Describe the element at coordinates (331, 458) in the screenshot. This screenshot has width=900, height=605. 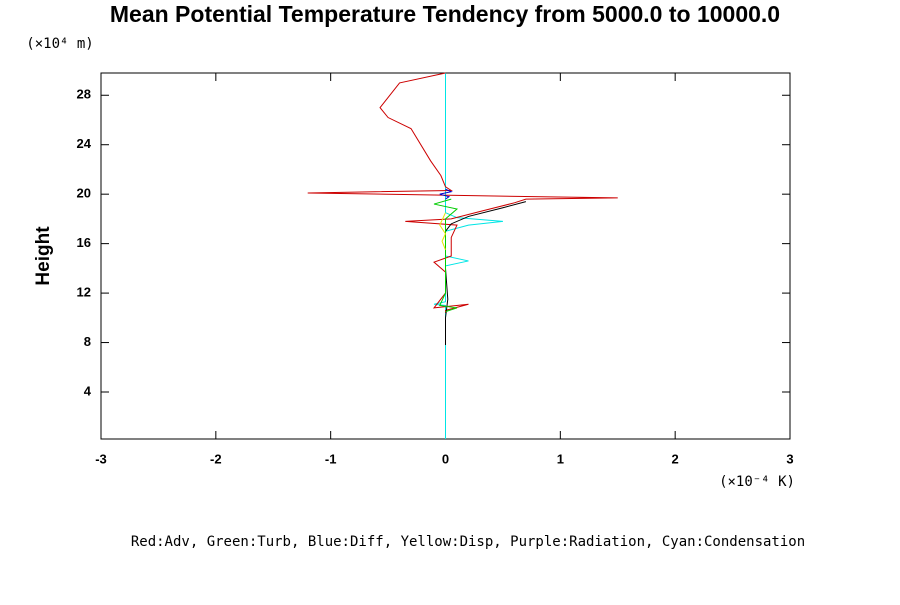
I see `x-tick-label: -1` at that location.